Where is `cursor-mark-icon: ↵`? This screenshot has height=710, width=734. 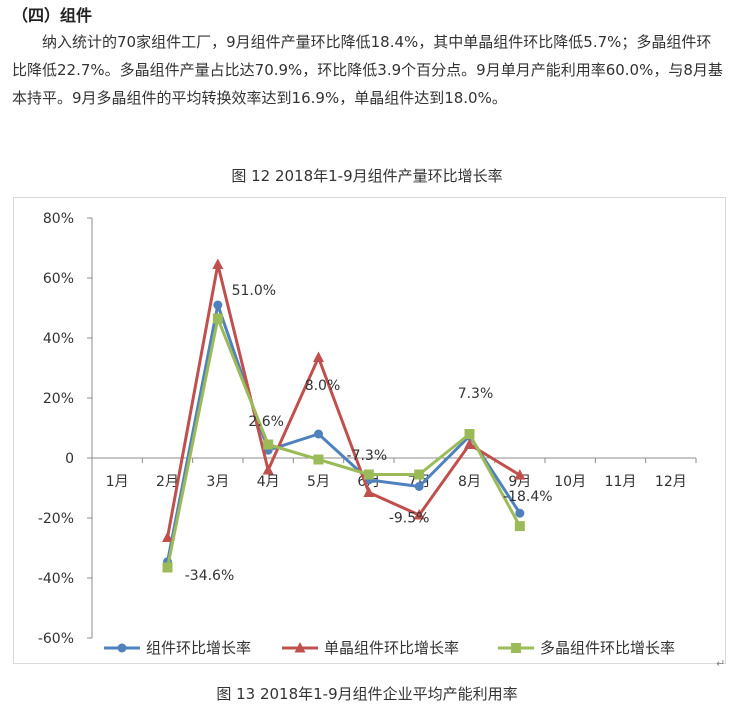
cursor-mark-icon: ↵ is located at coordinates (721, 663).